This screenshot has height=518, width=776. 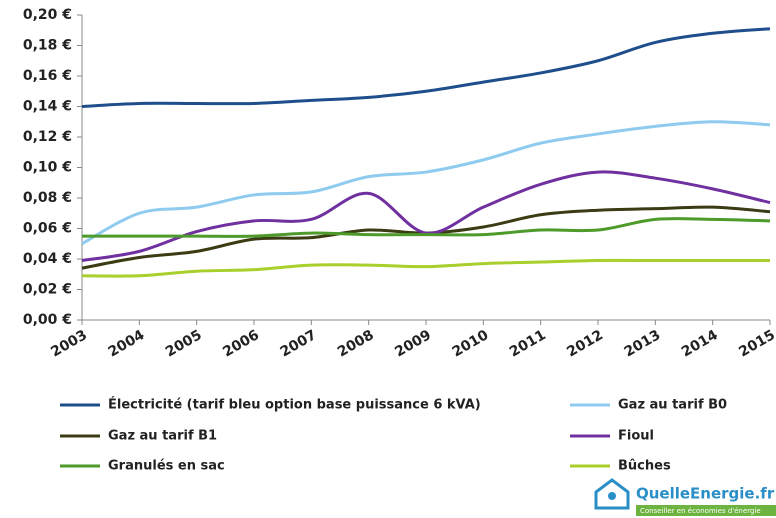 I want to click on legend-label: Gaz au tarif B1, so click(x=162, y=436).